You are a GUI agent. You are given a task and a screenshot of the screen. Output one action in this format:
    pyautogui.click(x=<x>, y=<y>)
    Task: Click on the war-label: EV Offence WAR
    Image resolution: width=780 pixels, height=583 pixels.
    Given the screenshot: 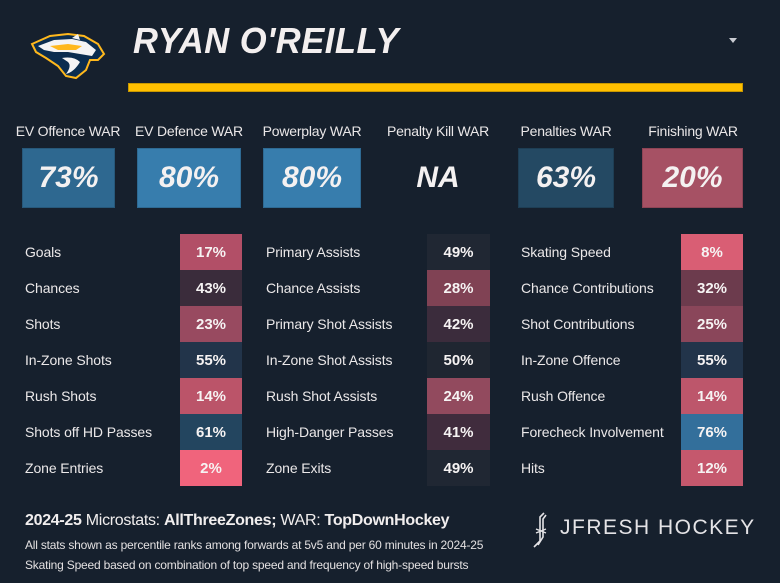 What is the action you would take?
    pyautogui.click(x=68, y=131)
    